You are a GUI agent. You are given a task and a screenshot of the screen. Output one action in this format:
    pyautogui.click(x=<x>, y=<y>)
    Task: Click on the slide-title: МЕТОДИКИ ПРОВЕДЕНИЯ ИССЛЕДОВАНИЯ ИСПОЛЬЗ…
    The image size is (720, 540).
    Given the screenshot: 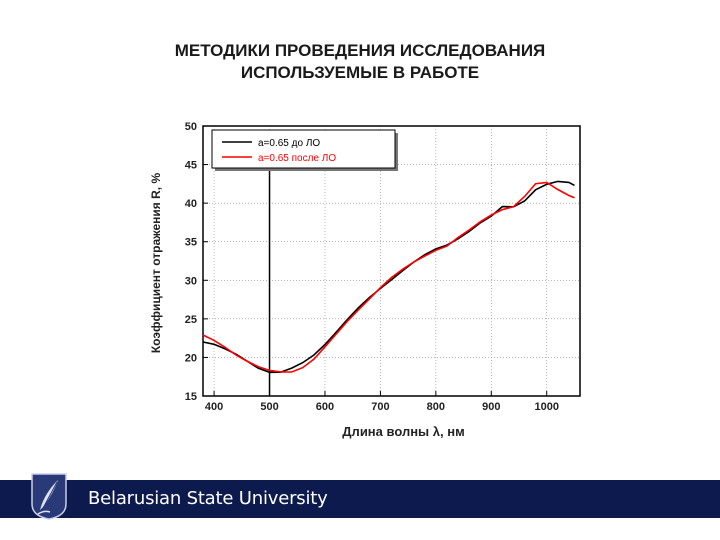 What is the action you would take?
    pyautogui.click(x=360, y=62)
    